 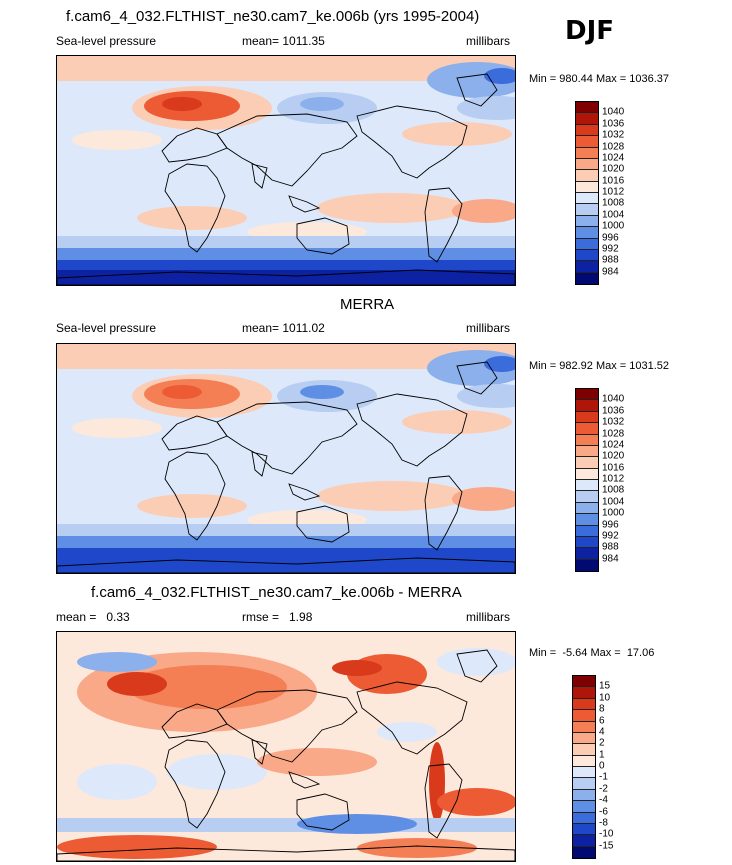 I want to click on colorbar-tick-label: -2, so click(x=603, y=789).